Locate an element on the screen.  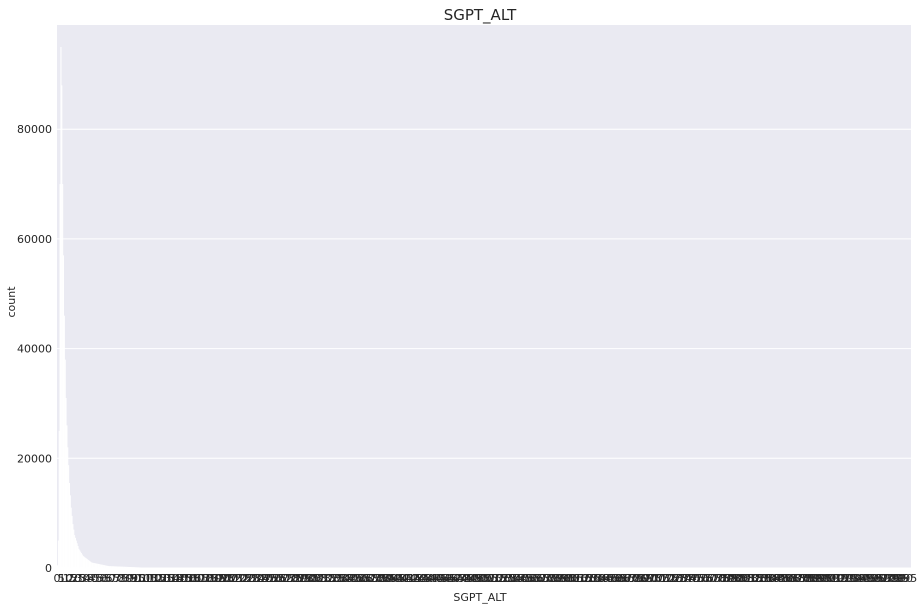
x-axis-label: SGPT_ALT is located at coordinates (479, 597).